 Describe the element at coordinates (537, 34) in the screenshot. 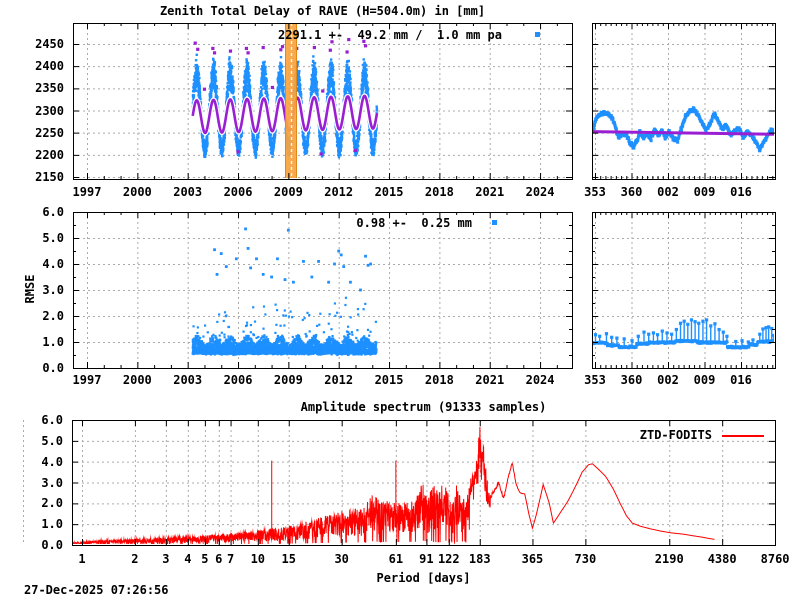

I see `ztd-legend-point-marker` at that location.